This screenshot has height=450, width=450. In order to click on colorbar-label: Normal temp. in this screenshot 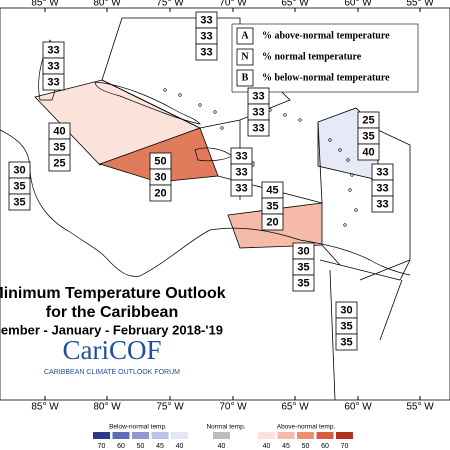, I will do `click(225, 427)`.